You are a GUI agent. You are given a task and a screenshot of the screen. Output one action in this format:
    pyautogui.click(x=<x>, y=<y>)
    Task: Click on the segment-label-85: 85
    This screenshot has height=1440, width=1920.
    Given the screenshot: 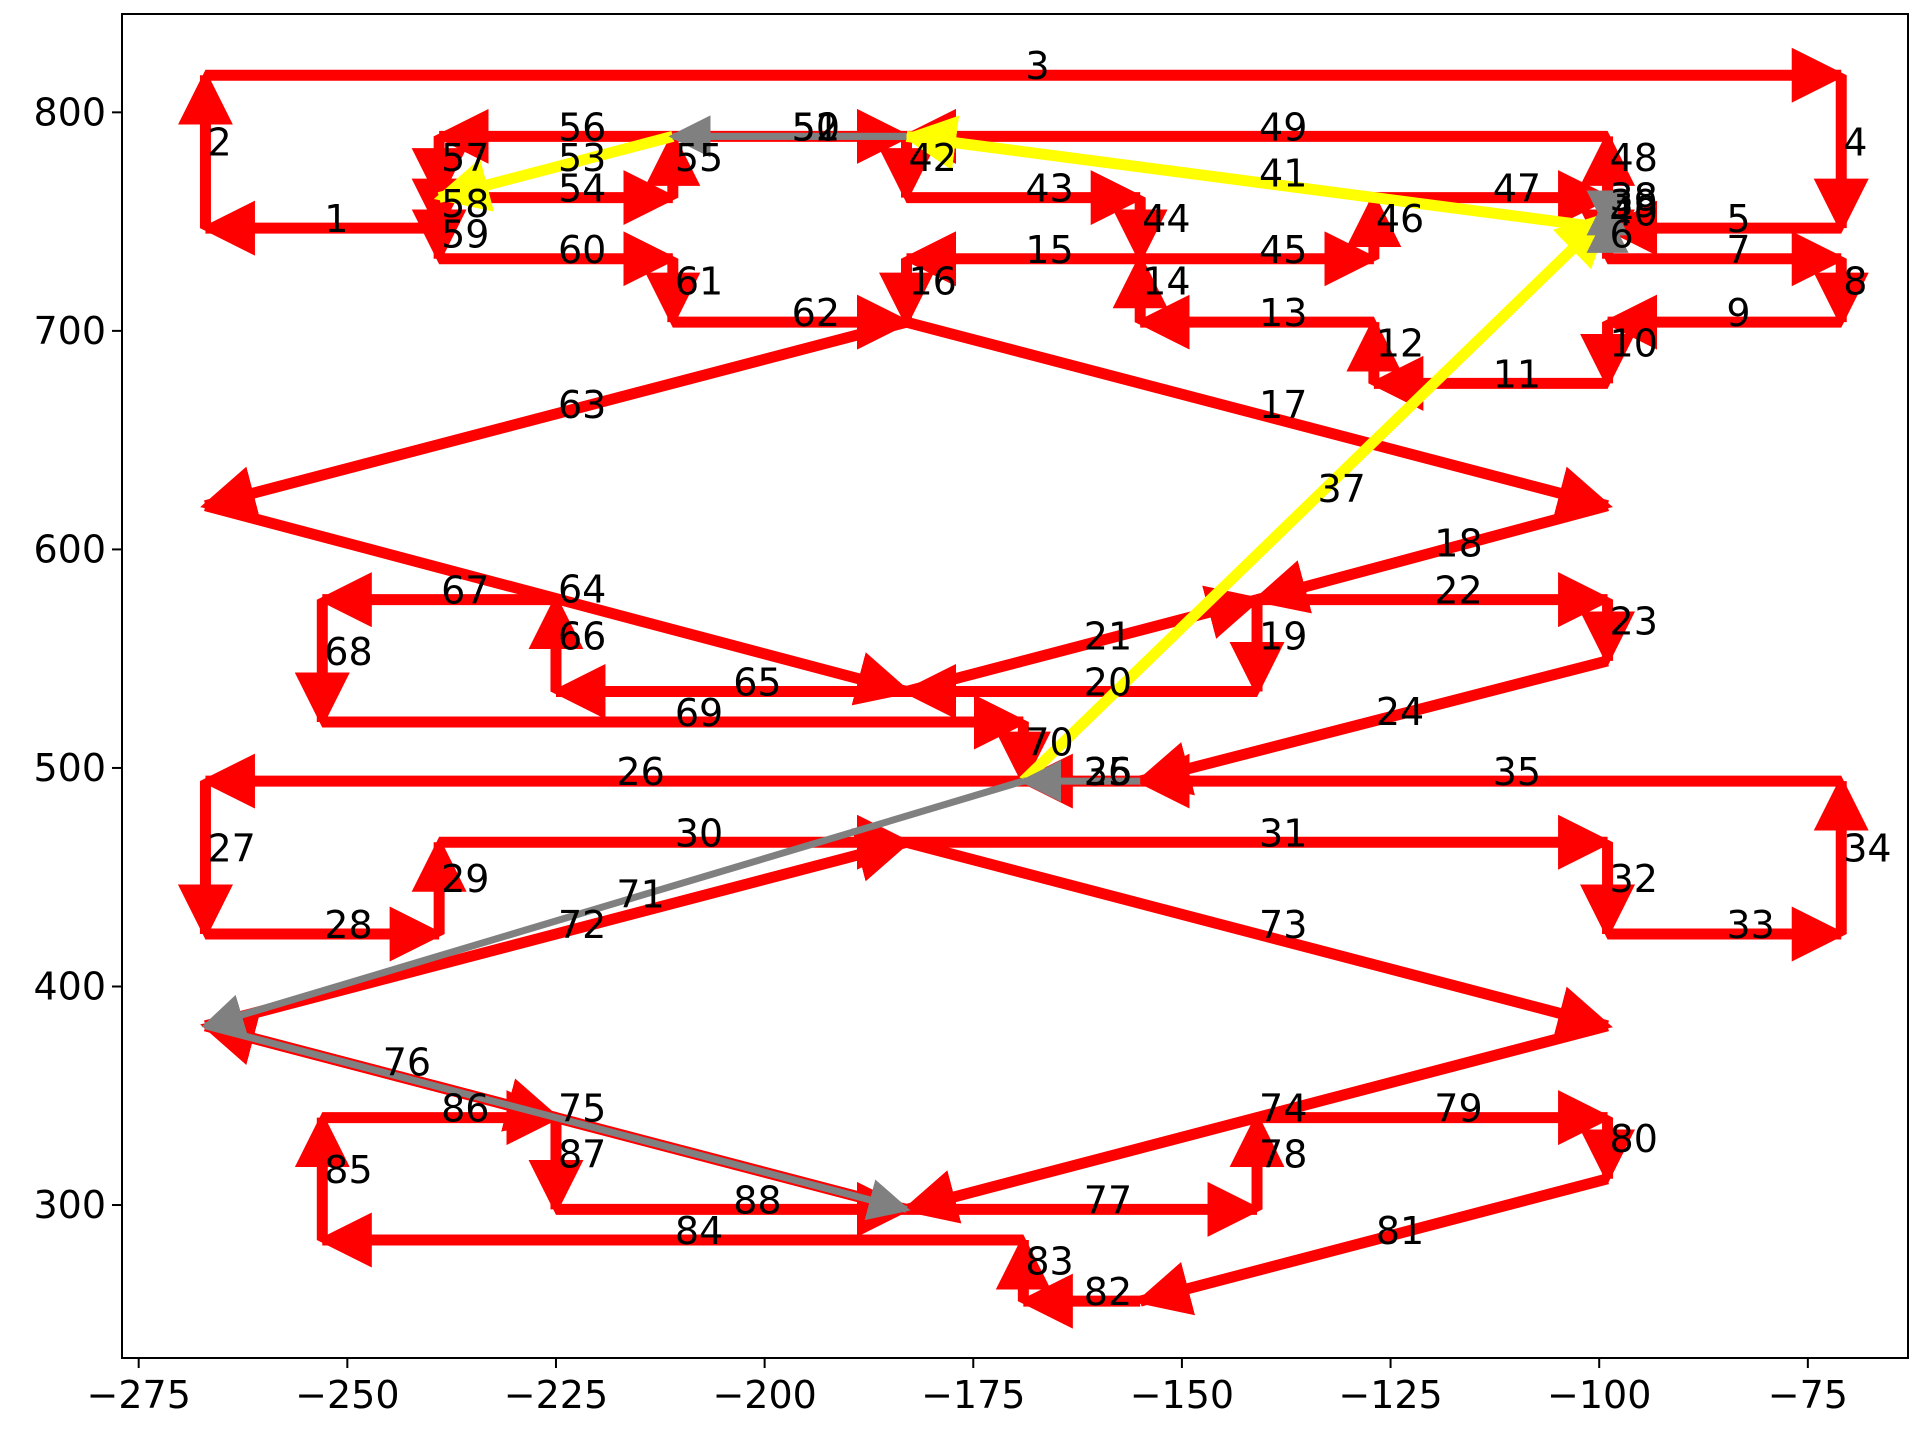 What is the action you would take?
    pyautogui.click(x=348, y=1170)
    